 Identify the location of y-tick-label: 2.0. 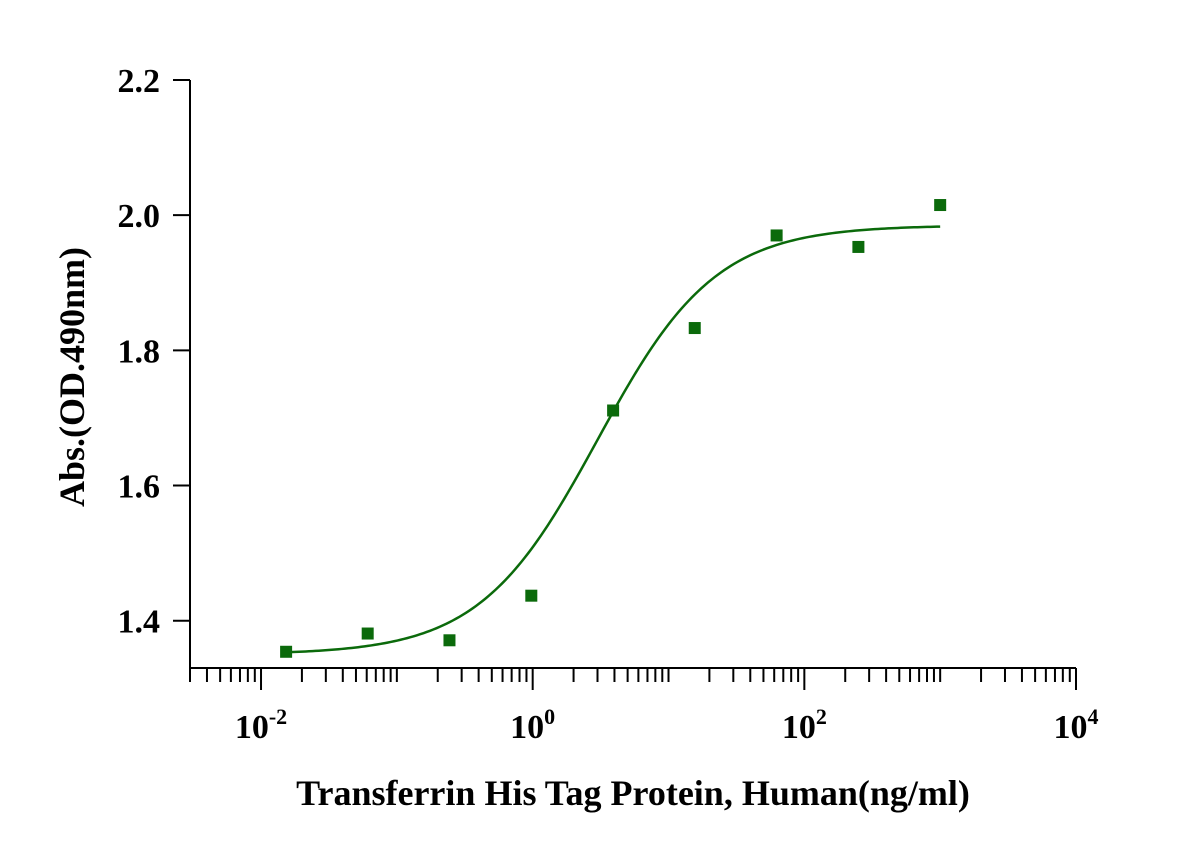
(139, 216).